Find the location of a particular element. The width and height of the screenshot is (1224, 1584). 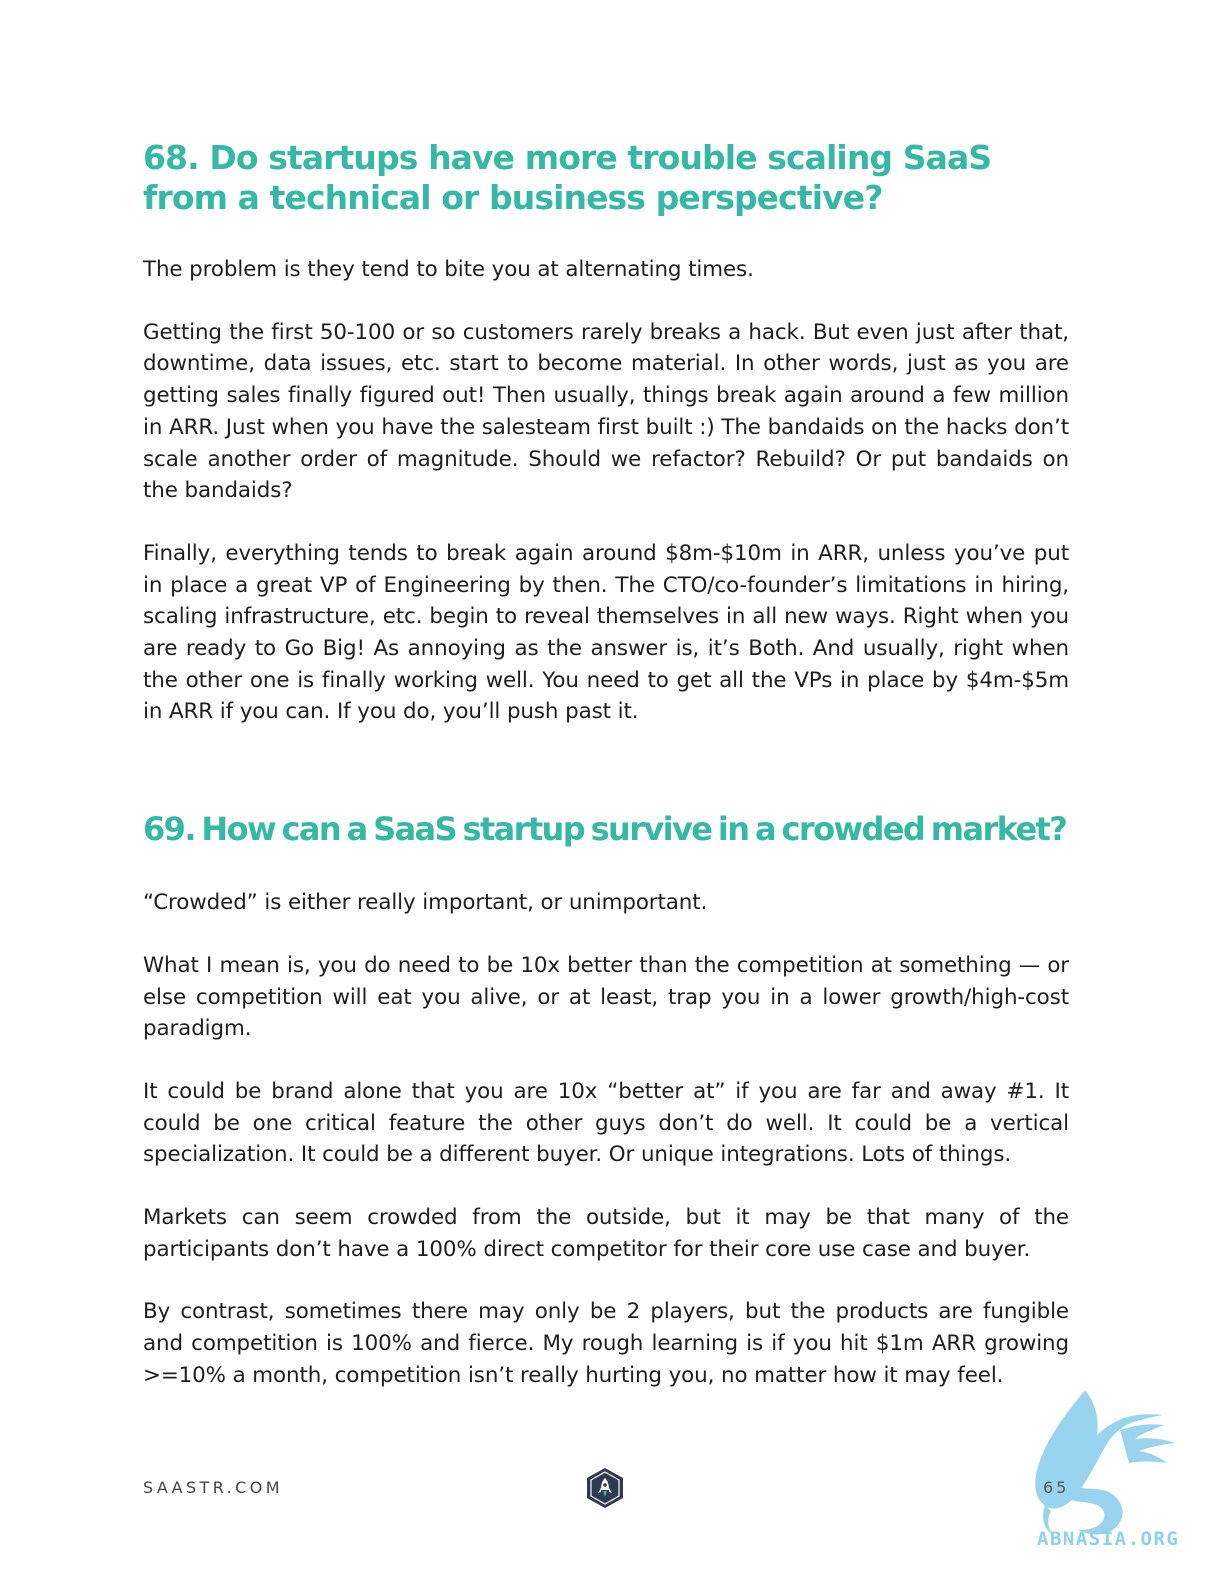

griffin-icon is located at coordinates (1122, 1465).